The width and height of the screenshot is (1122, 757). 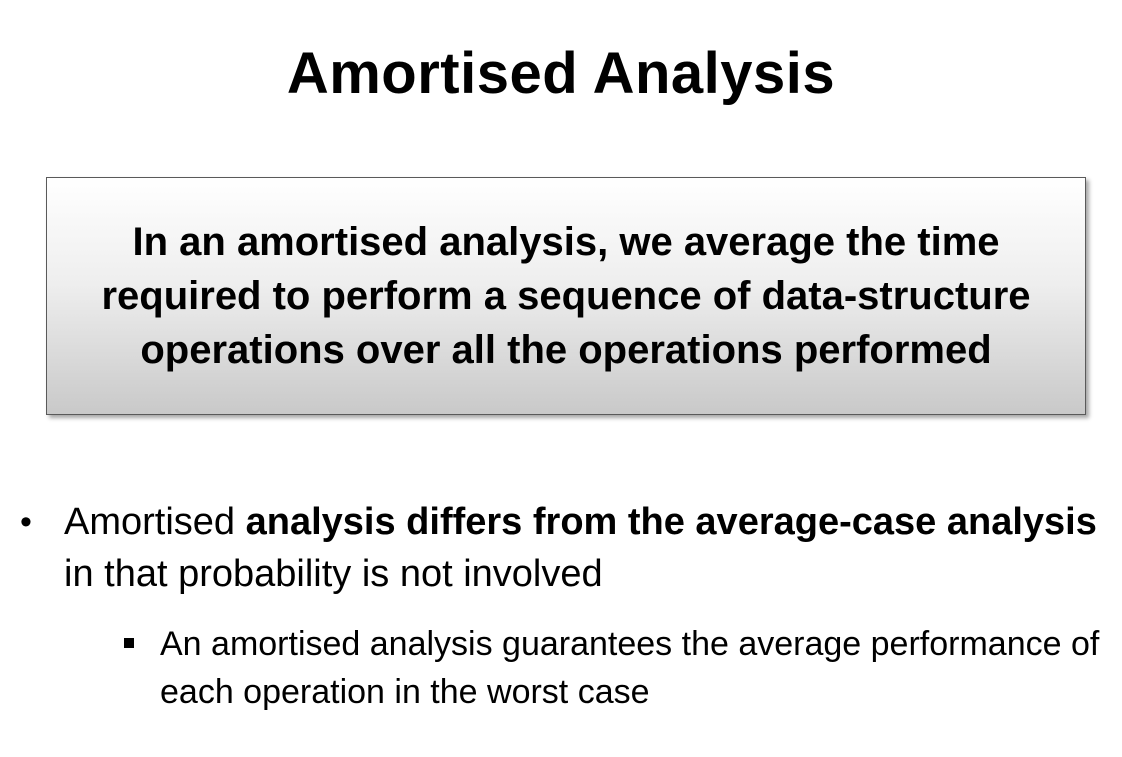 What do you see at coordinates (155, 522) in the screenshot?
I see `bullet-text-part: Amortised` at bounding box center [155, 522].